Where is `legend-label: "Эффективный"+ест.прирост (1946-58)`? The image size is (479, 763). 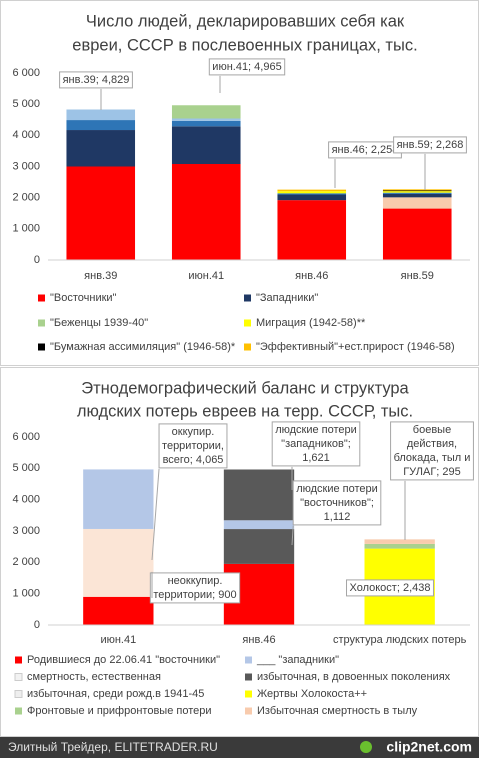
legend-label: "Эффективный"+ест.прирост (1946-58) is located at coordinates (355, 347).